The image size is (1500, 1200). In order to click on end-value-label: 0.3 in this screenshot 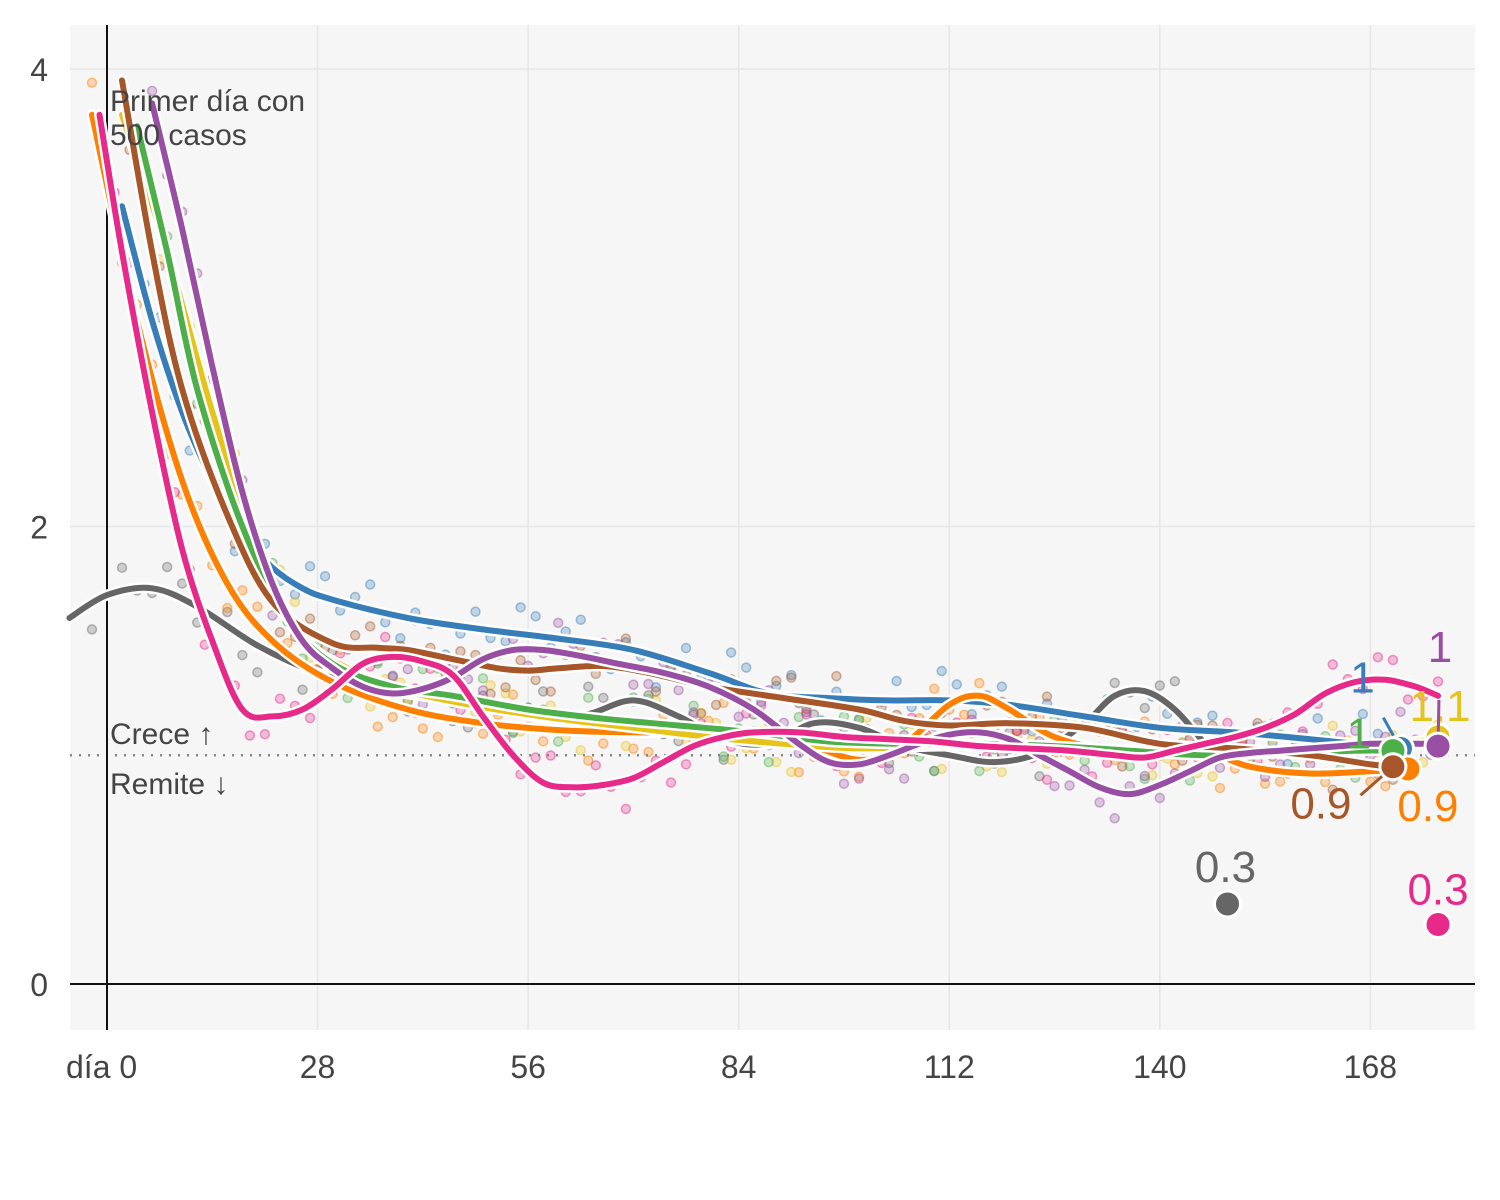, I will do `click(1437, 890)`.